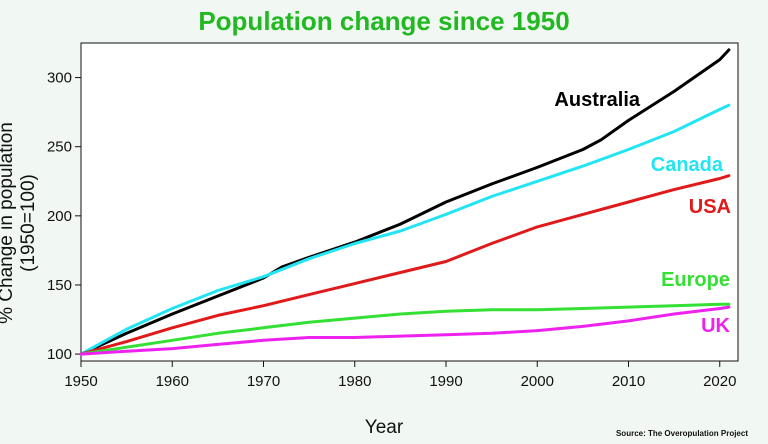 This screenshot has width=768, height=444. What do you see at coordinates (59, 147) in the screenshot?
I see `y-tick-label: 250` at bounding box center [59, 147].